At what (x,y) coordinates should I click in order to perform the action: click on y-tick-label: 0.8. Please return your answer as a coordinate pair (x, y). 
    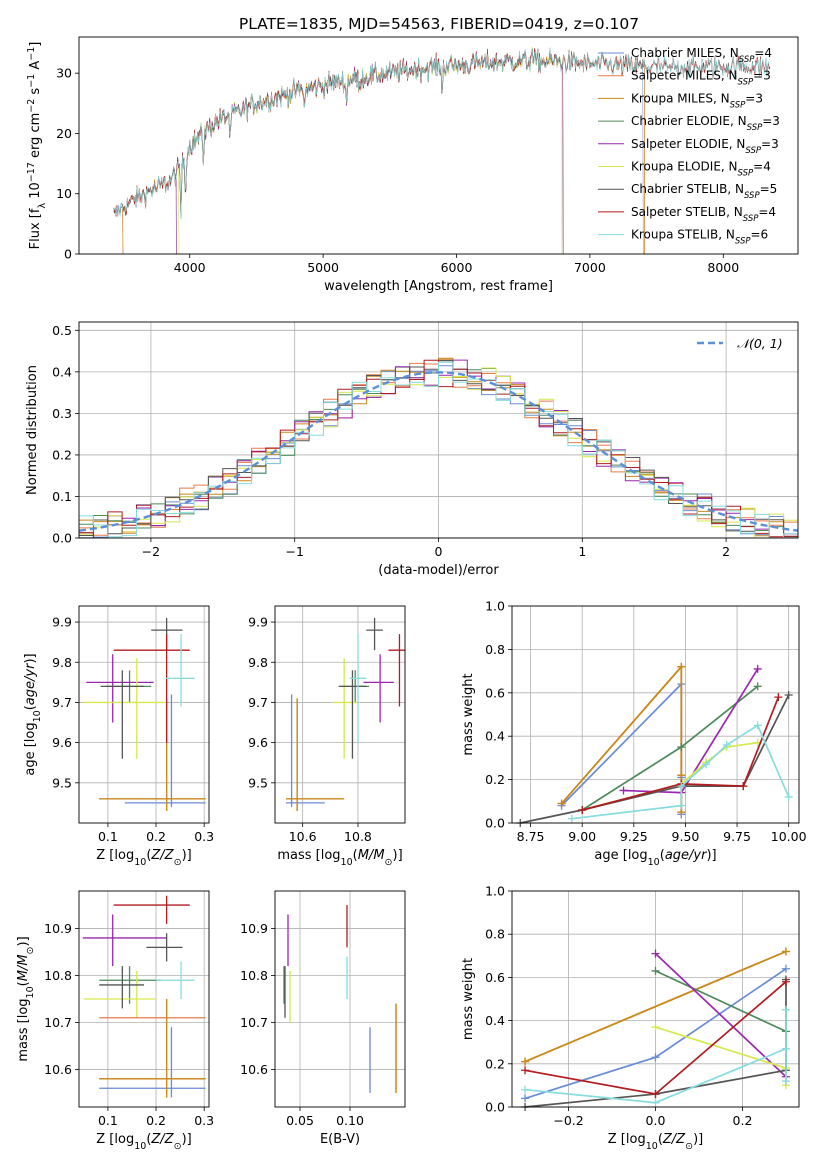
    Looking at the image, I should click on (495, 649).